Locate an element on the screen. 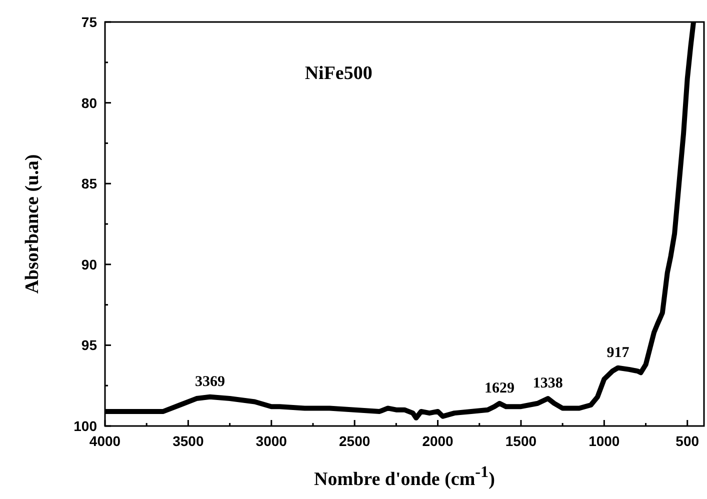  y-tick-label: 100 is located at coordinates (86, 426).